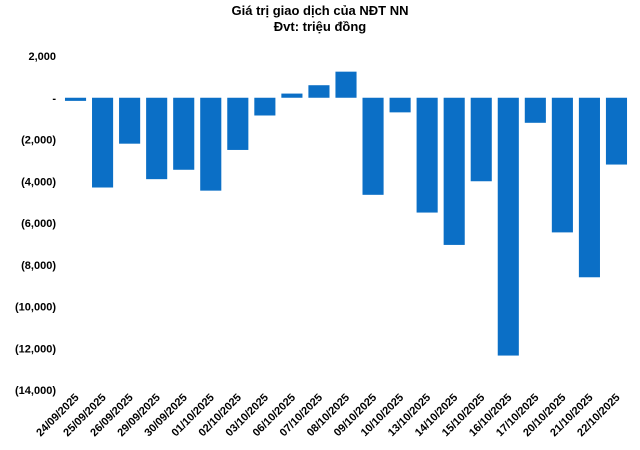 Image resolution: width=640 pixels, height=450 pixels. Describe the element at coordinates (320, 10) in the screenshot. I see `chart-title: Giá trị giao dịch của NĐT NN` at that location.